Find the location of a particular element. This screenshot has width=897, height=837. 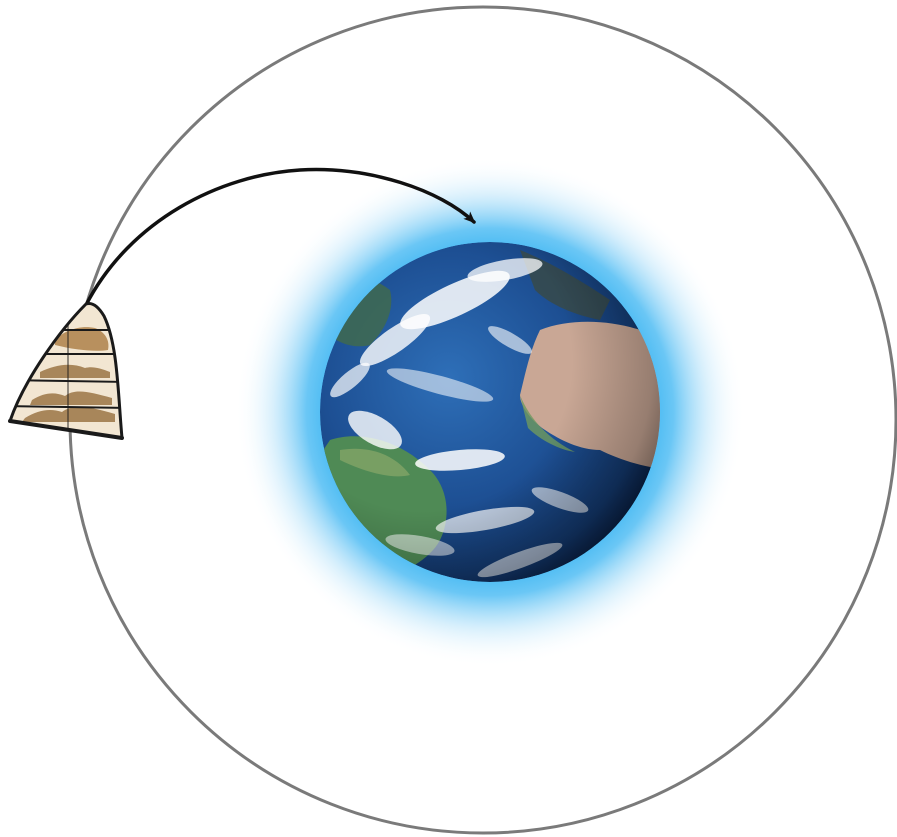

trajectory-arrow is located at coordinates (280, 237).